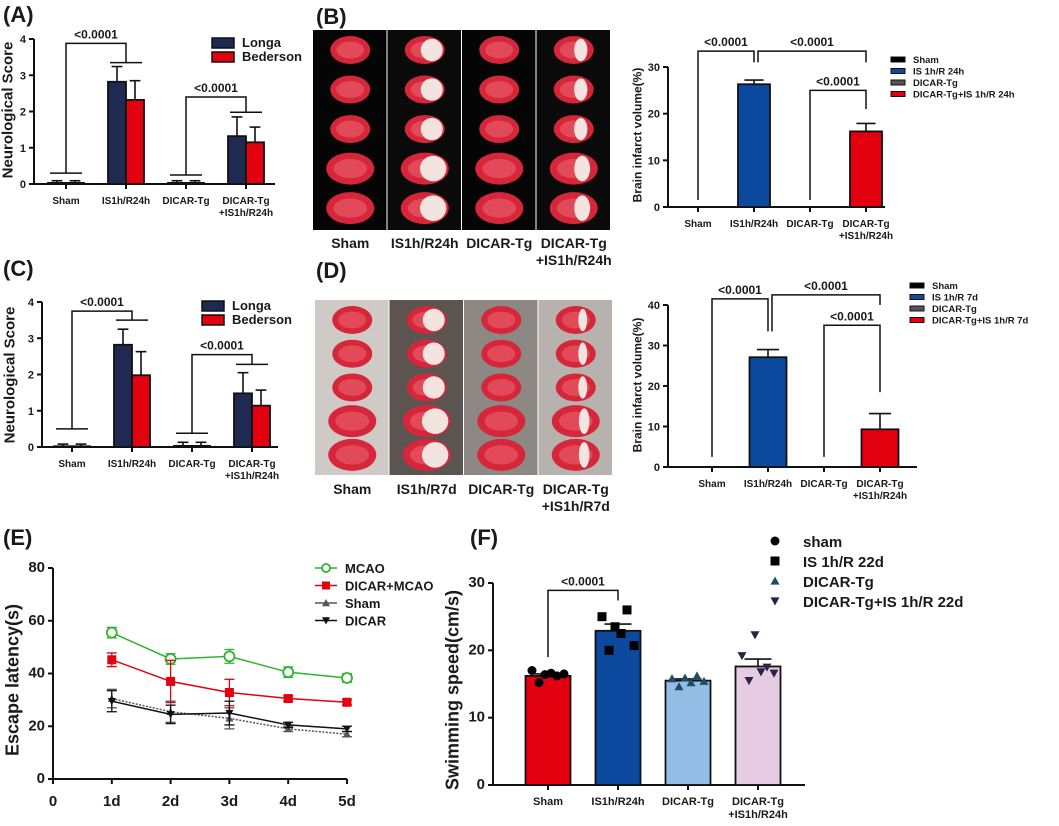 This screenshot has height=826, width=1059. I want to click on f-category-label: Sham, so click(548, 802).